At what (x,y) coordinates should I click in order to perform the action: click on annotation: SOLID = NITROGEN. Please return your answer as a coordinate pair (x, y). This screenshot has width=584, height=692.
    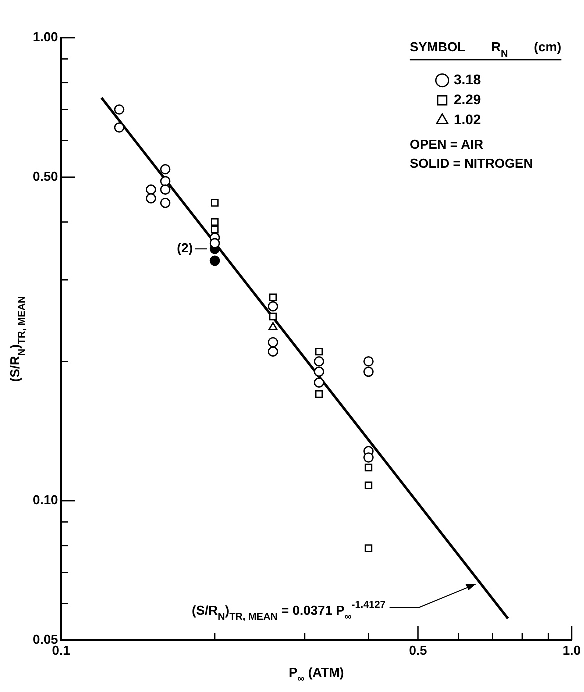
    Looking at the image, I should click on (472, 164).